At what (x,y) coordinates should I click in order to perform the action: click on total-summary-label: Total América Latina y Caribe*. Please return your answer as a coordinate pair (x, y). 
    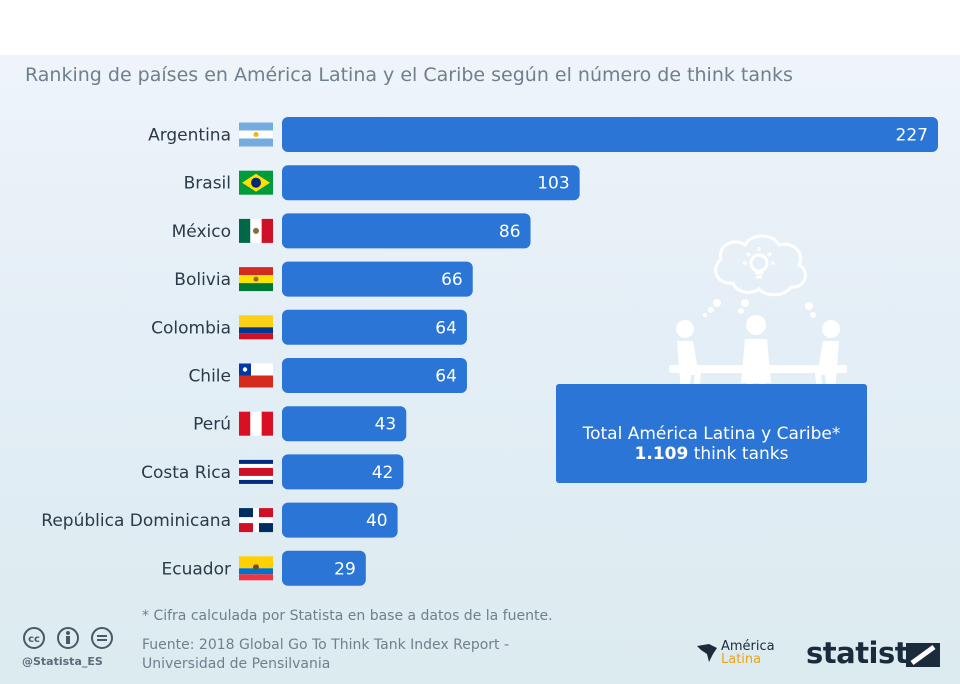
    Looking at the image, I should click on (711, 434).